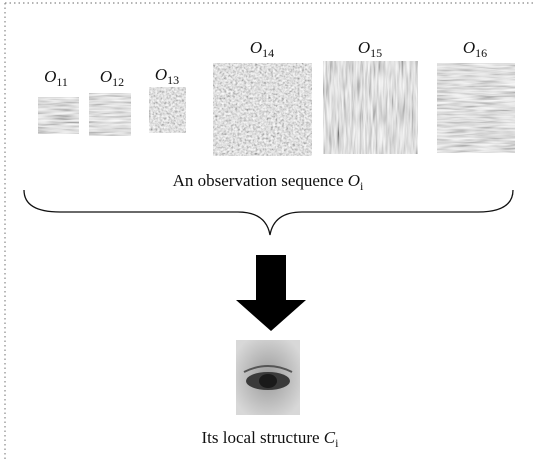  I want to click on label-part: 12, so click(118, 82).